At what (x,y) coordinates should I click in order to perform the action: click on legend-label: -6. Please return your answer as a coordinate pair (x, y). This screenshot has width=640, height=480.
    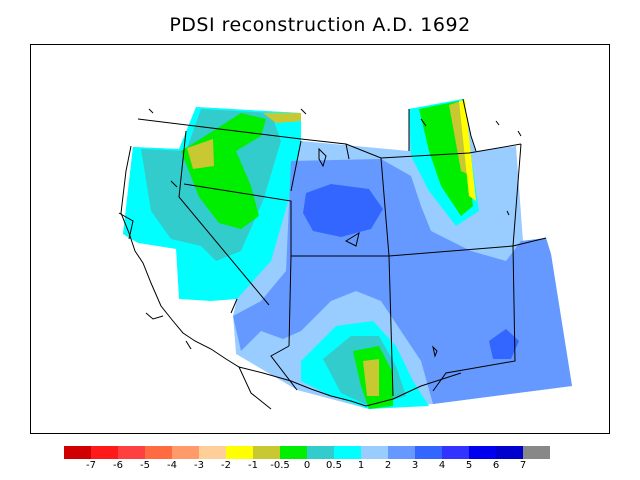
    Looking at the image, I should click on (118, 465).